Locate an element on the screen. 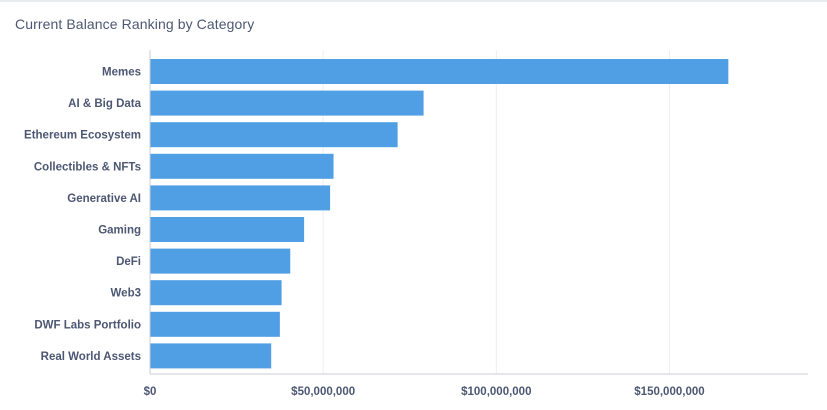 Image resolution: width=827 pixels, height=410 pixels. category-label: Real World Assets is located at coordinates (91, 357).